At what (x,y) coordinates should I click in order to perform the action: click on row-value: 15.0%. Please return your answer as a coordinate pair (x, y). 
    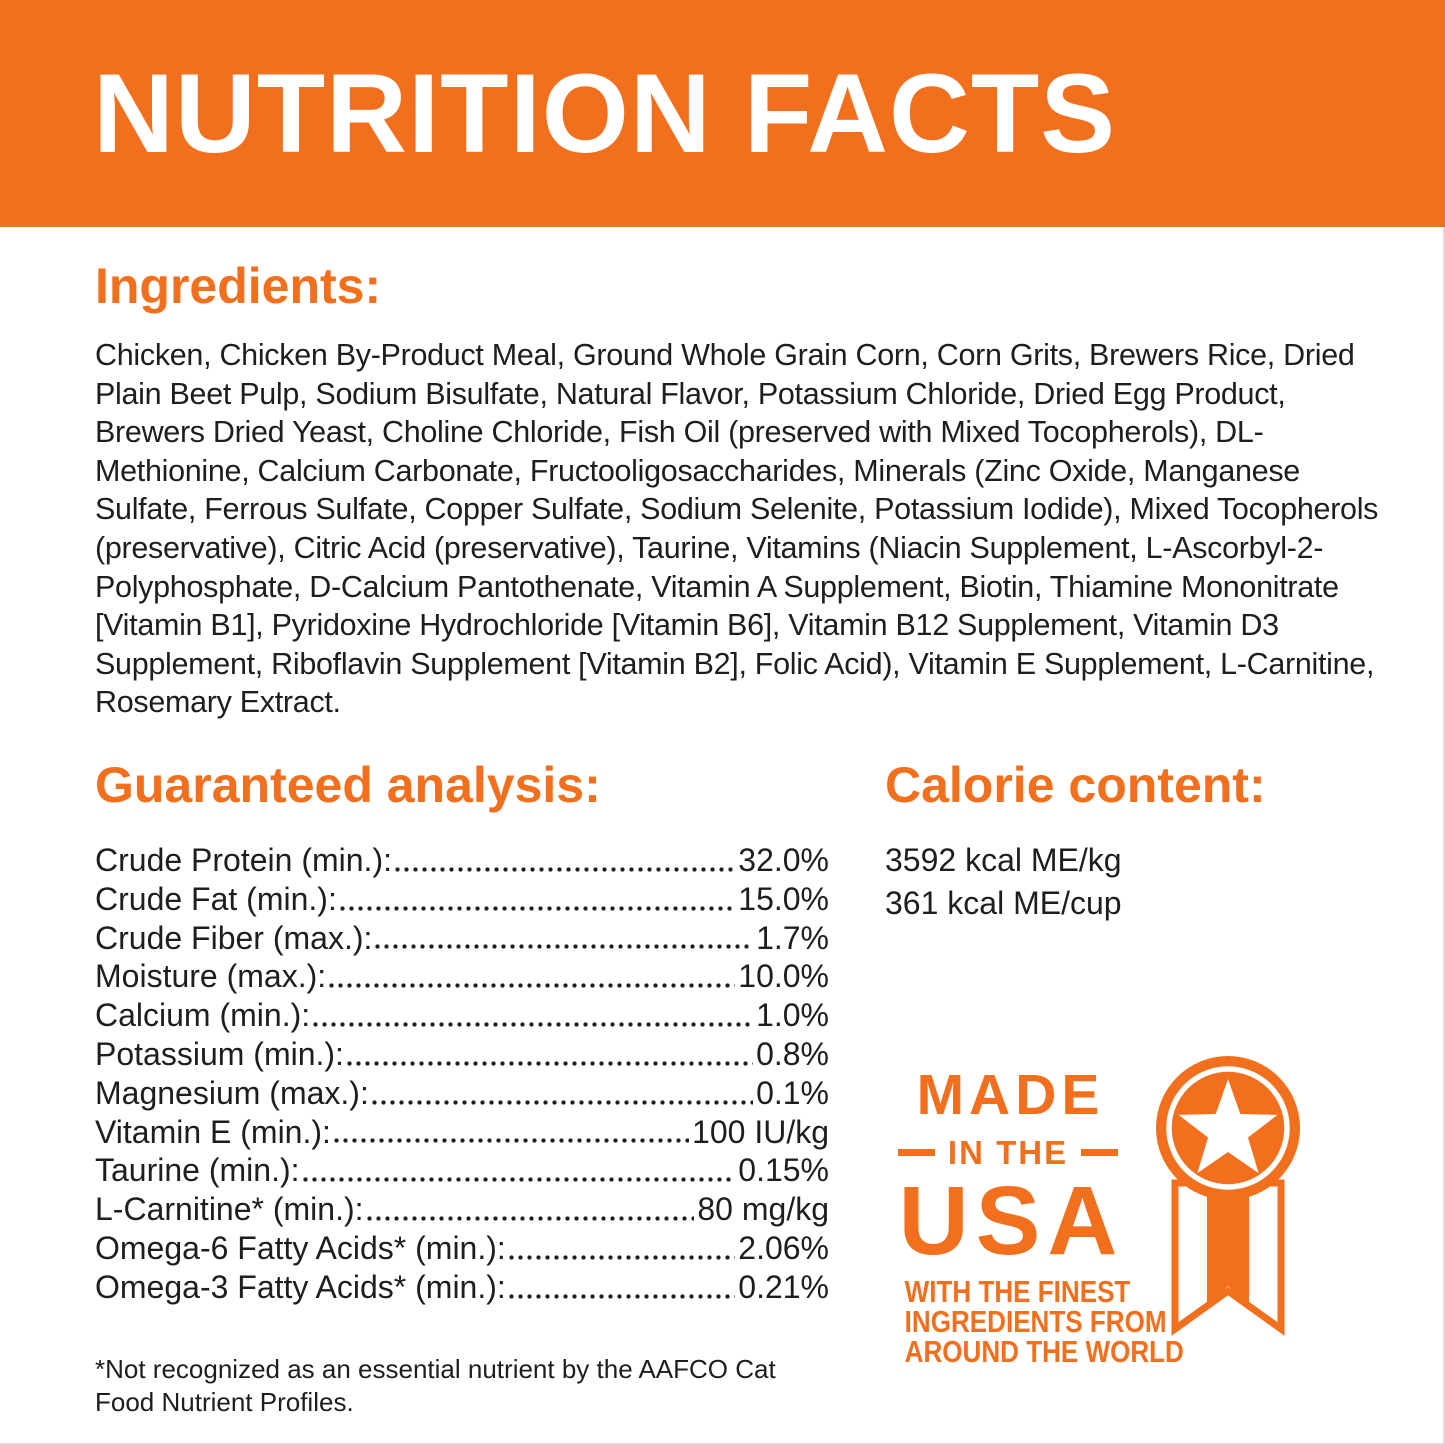
    Looking at the image, I should click on (783, 898).